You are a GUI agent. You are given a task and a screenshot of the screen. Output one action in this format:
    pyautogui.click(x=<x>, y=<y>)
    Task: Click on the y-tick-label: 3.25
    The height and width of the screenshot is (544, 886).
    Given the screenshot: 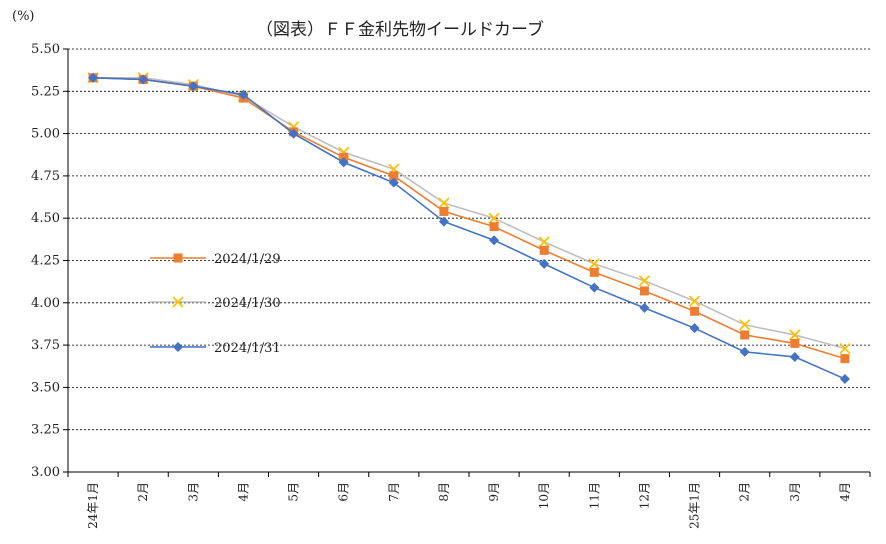 What is the action you would take?
    pyautogui.click(x=45, y=430)
    